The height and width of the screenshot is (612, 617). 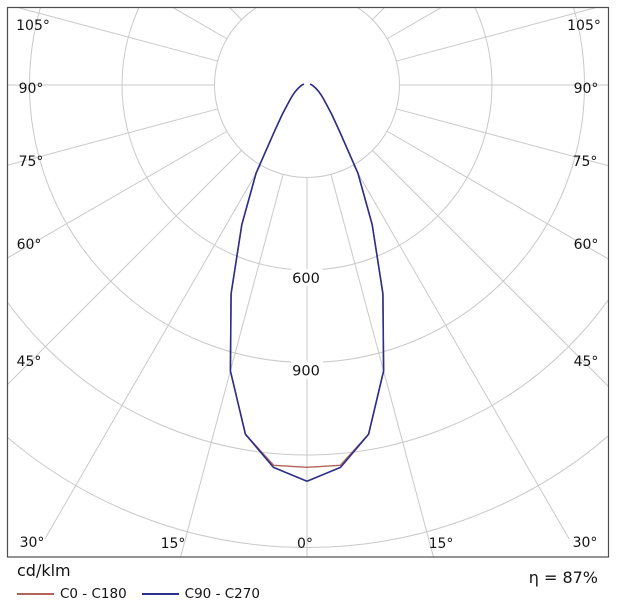 What do you see at coordinates (138, 594) in the screenshot?
I see `legend-row: C0 - C180 C90 - C270` at bounding box center [138, 594].